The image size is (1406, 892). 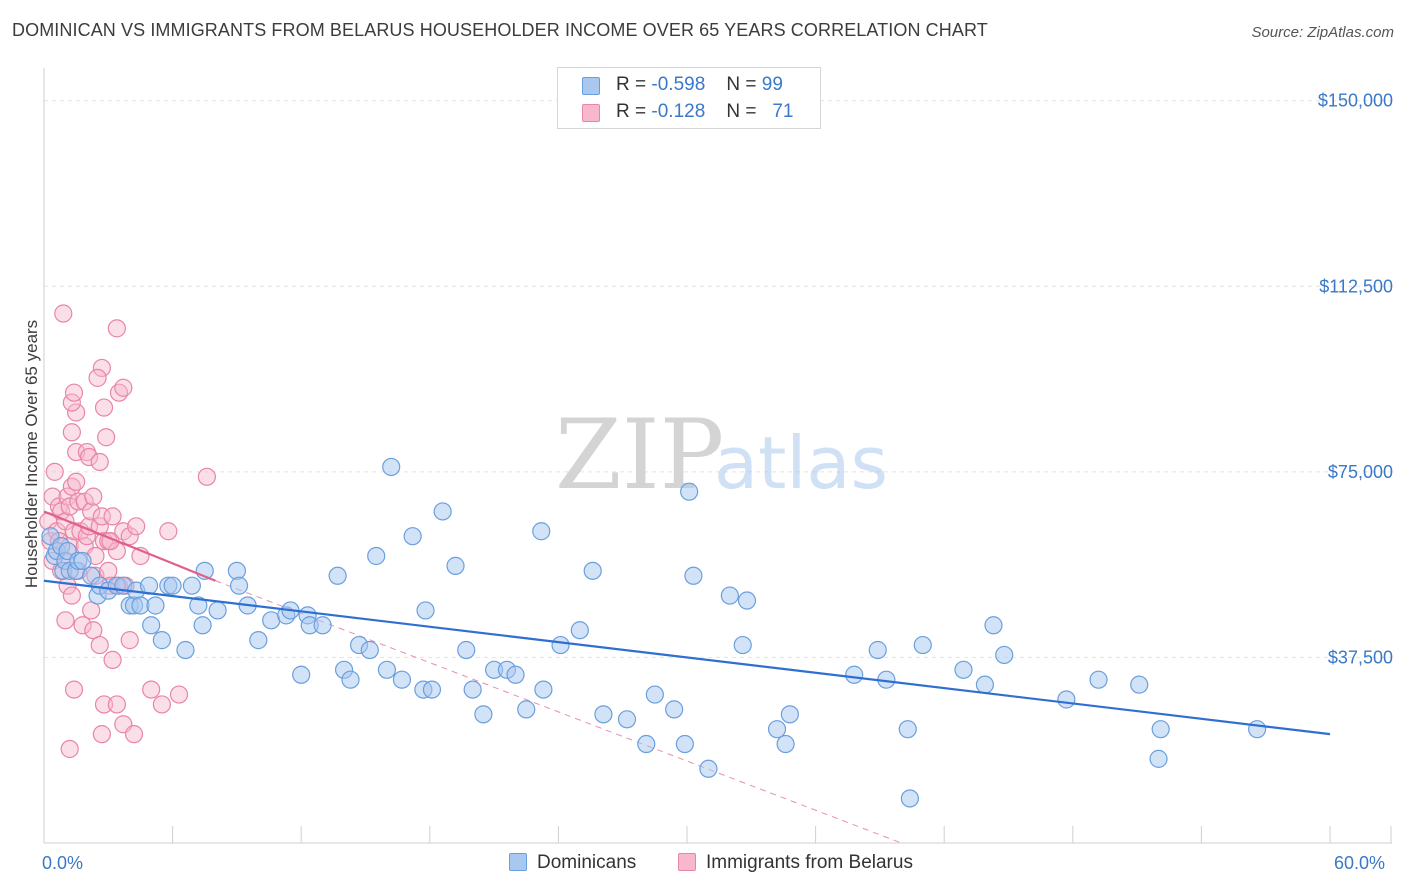 I want to click on y-tick-labels: $37,500 $75,000 $112,500 $150,000, so click(x=1355, y=379).